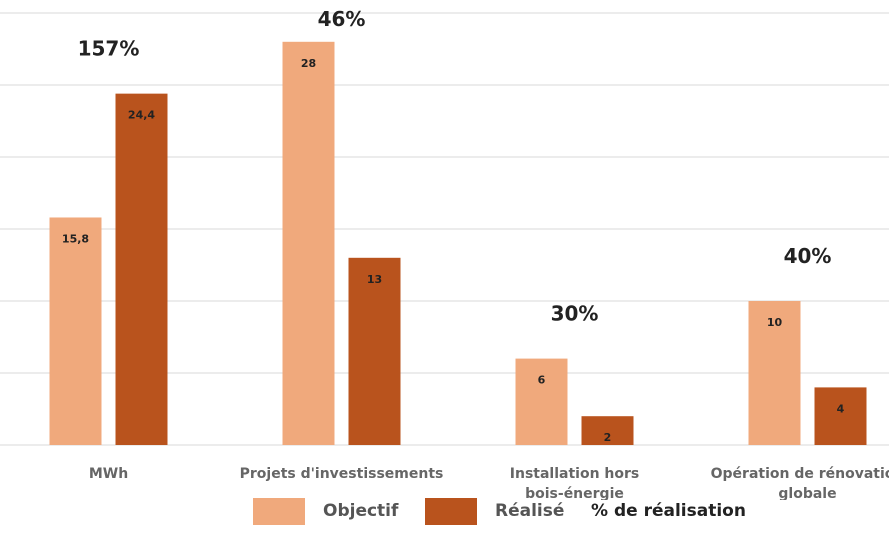 The height and width of the screenshot is (551, 889). What do you see at coordinates (374, 279) in the screenshot?
I see `data-label: 13` at bounding box center [374, 279].